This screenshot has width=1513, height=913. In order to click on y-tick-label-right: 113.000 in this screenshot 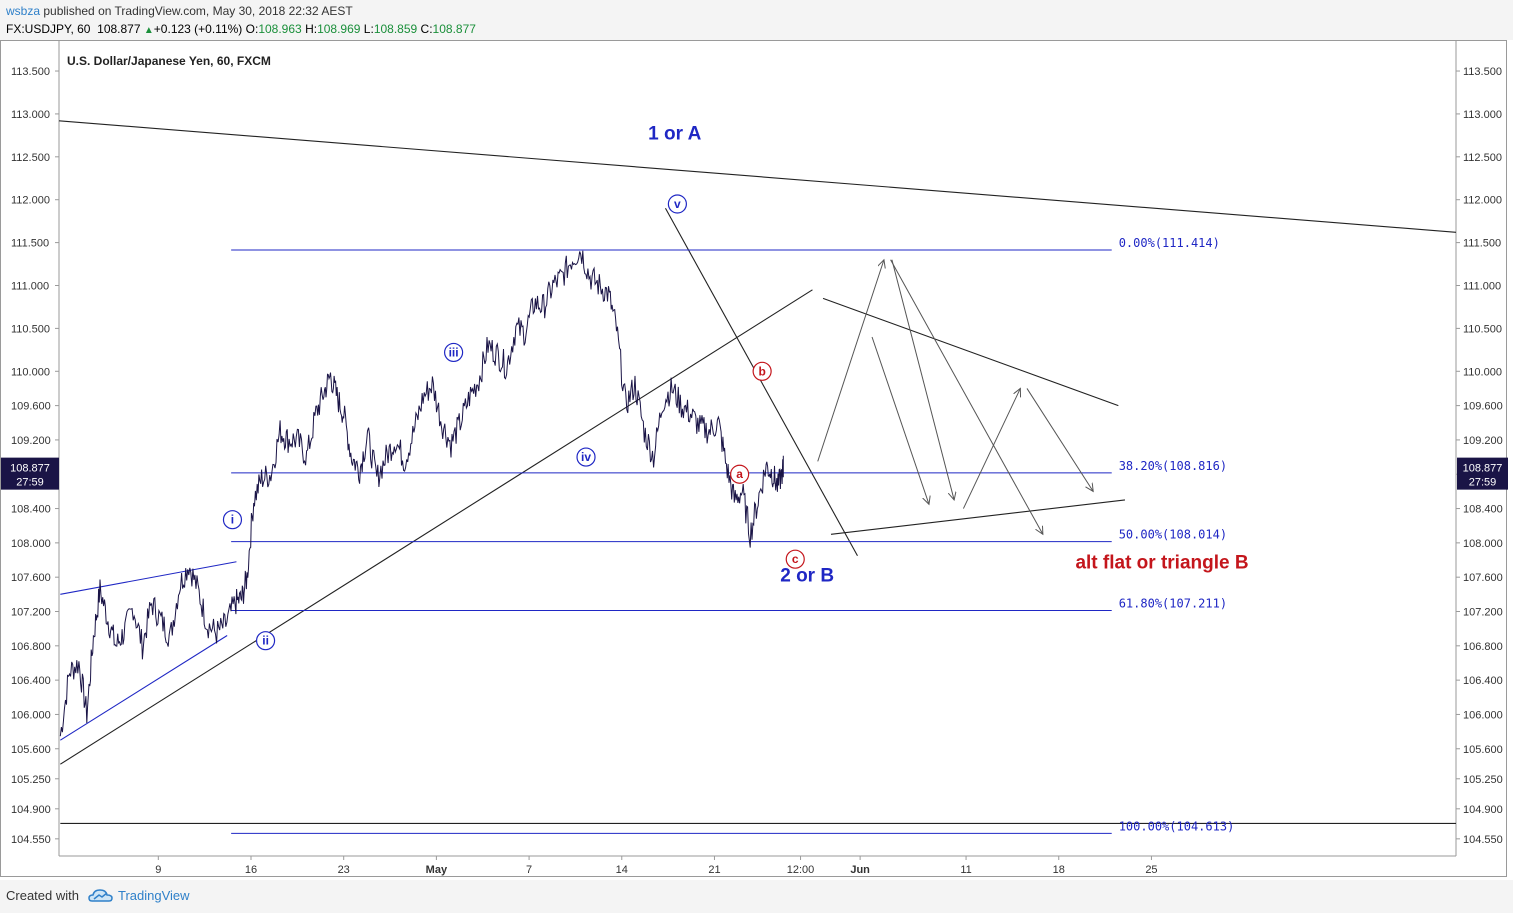, I will do `click(1482, 115)`.